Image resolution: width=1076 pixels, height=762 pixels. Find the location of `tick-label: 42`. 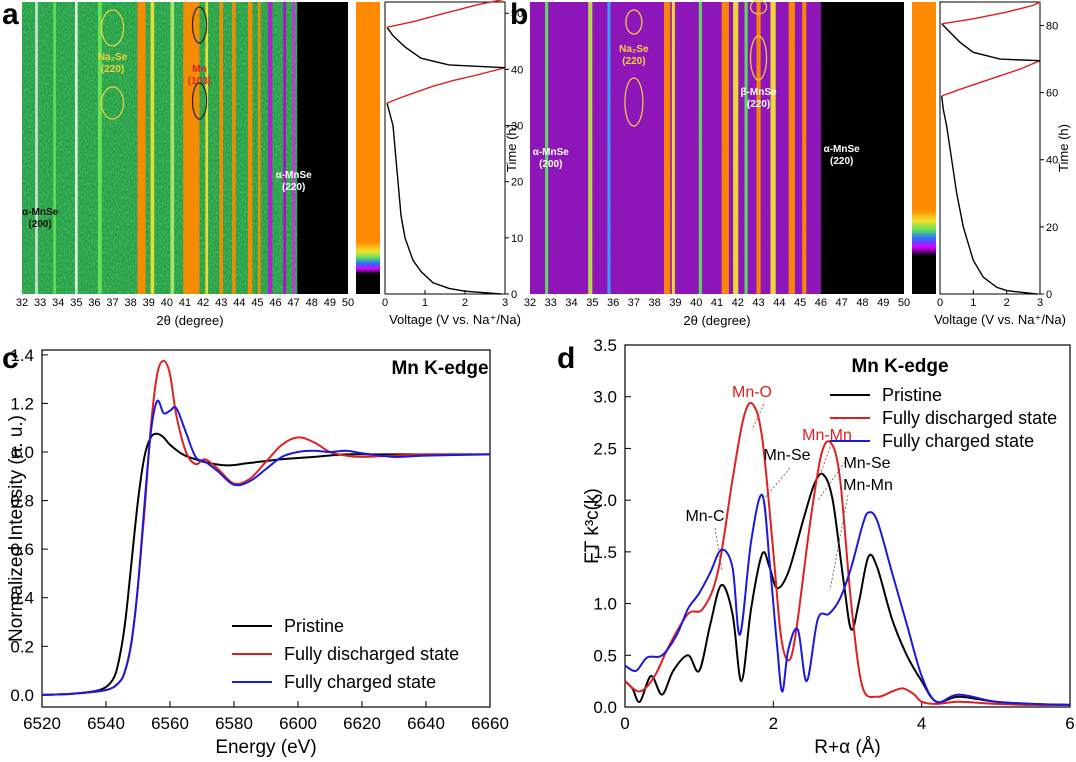

tick-label: 42 is located at coordinates (203, 303).